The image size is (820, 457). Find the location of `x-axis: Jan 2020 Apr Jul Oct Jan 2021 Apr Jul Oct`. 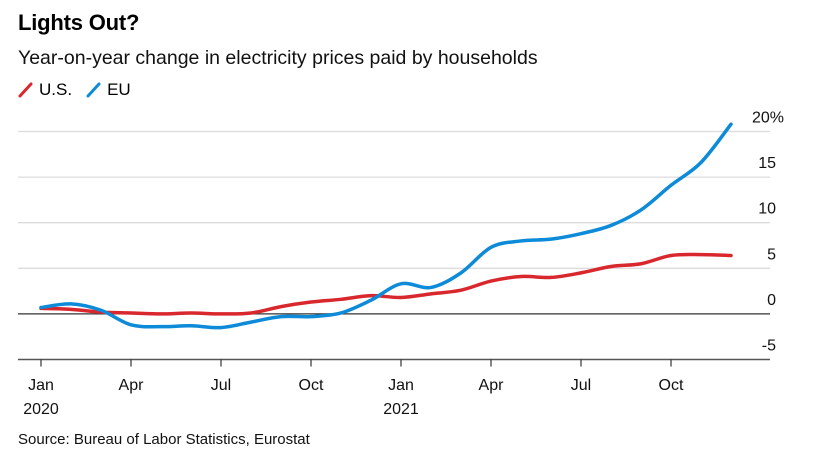

x-axis: Jan 2020 Apr Jul Oct Jan 2021 Apr Jul Oct is located at coordinates (353, 388).